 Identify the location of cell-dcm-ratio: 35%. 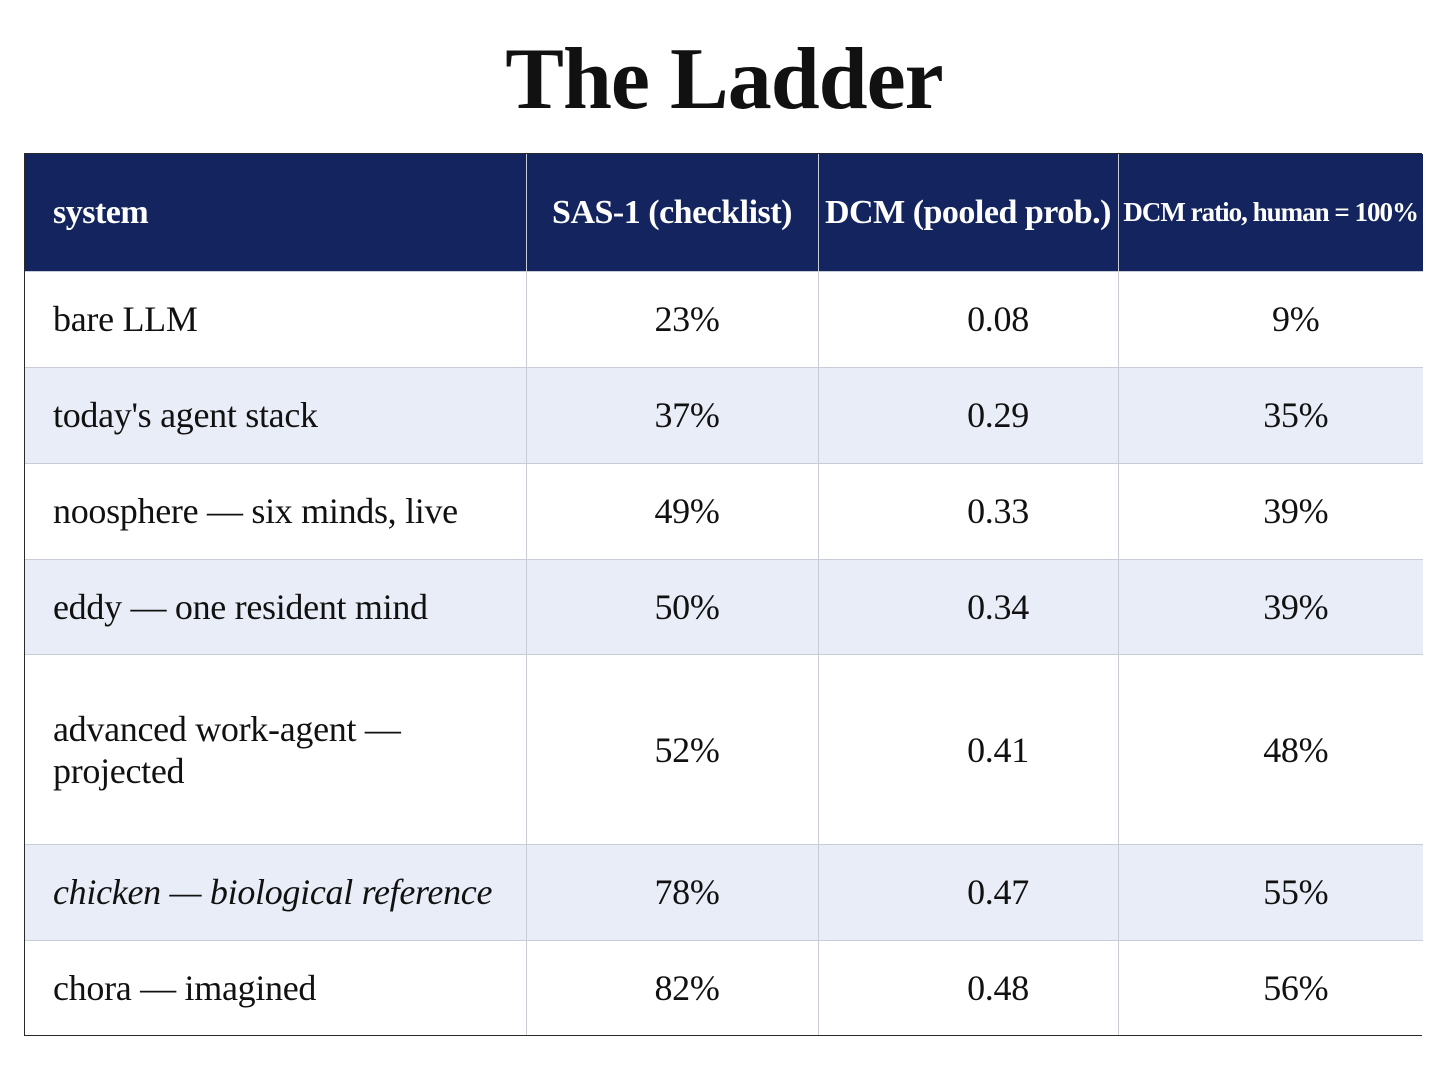
(1270, 415).